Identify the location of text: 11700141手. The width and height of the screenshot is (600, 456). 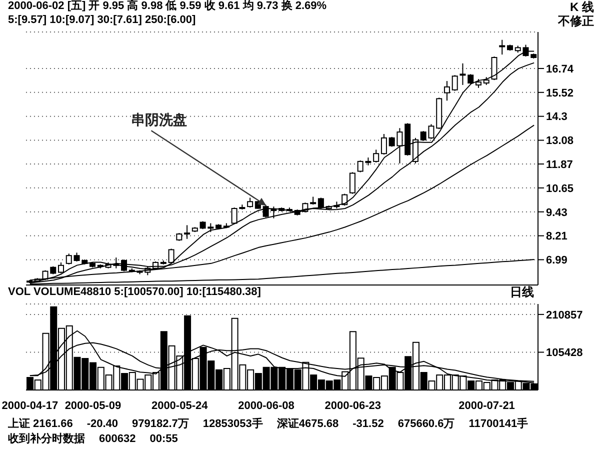
(498, 424).